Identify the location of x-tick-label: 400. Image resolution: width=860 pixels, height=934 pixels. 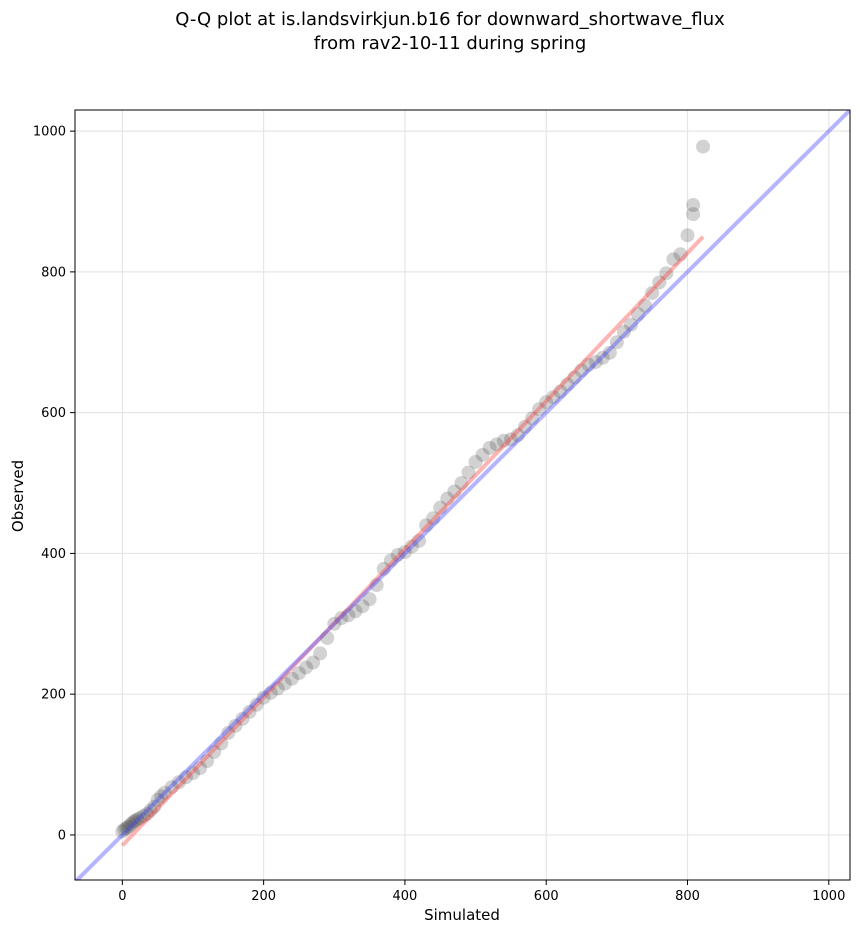
(405, 896).